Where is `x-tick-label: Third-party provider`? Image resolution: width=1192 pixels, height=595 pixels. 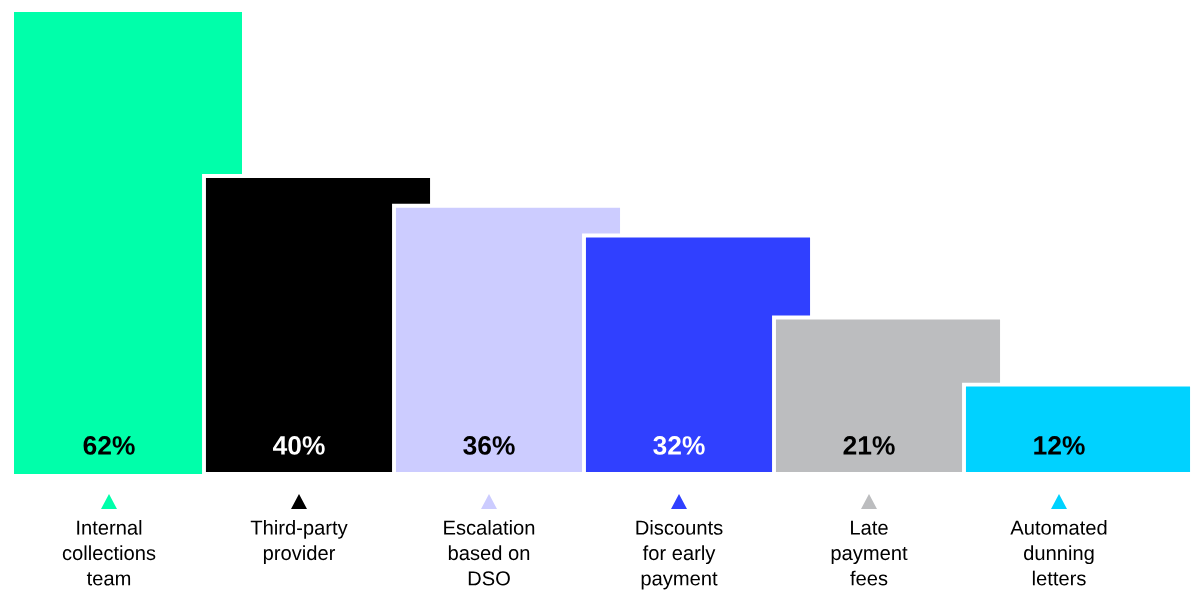 x-tick-label: Third-party provider is located at coordinates (299, 542).